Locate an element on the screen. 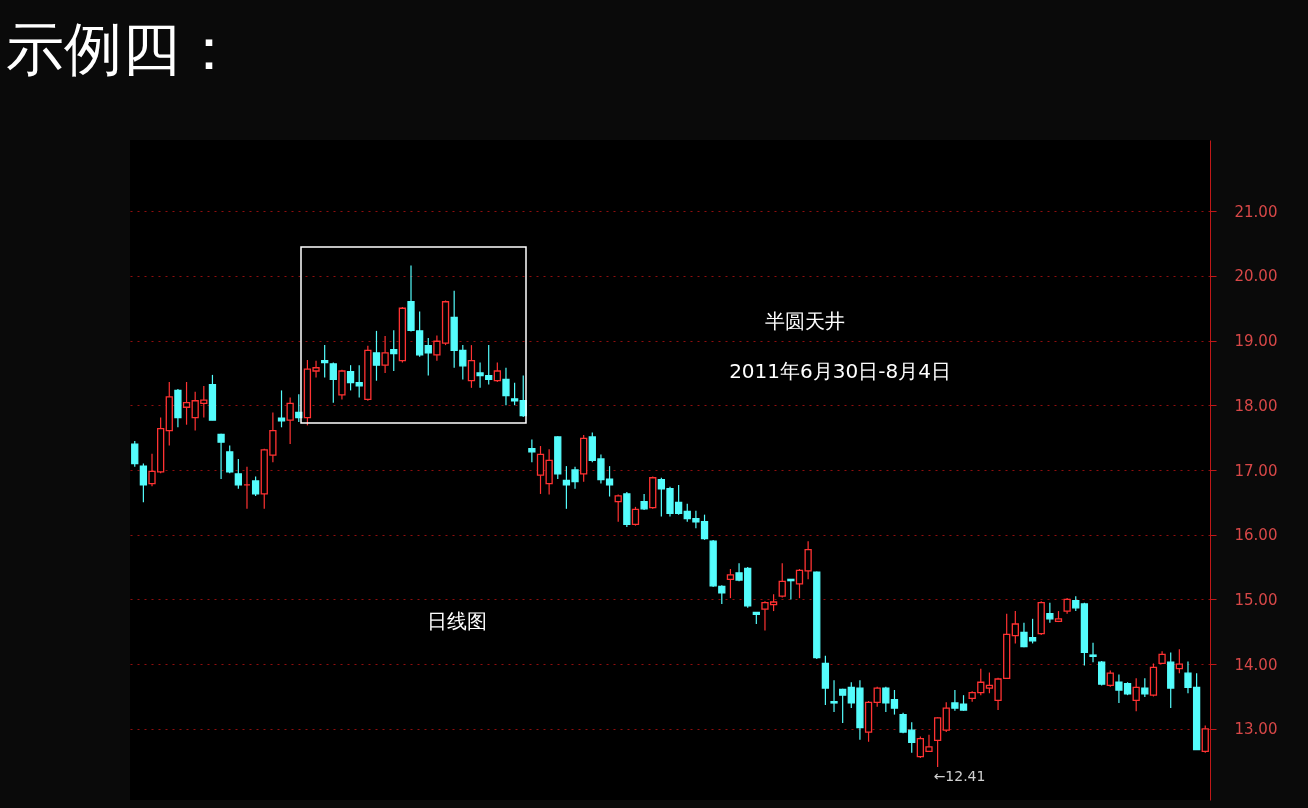  y-tick-label: 20.00 is located at coordinates (1256, 276).